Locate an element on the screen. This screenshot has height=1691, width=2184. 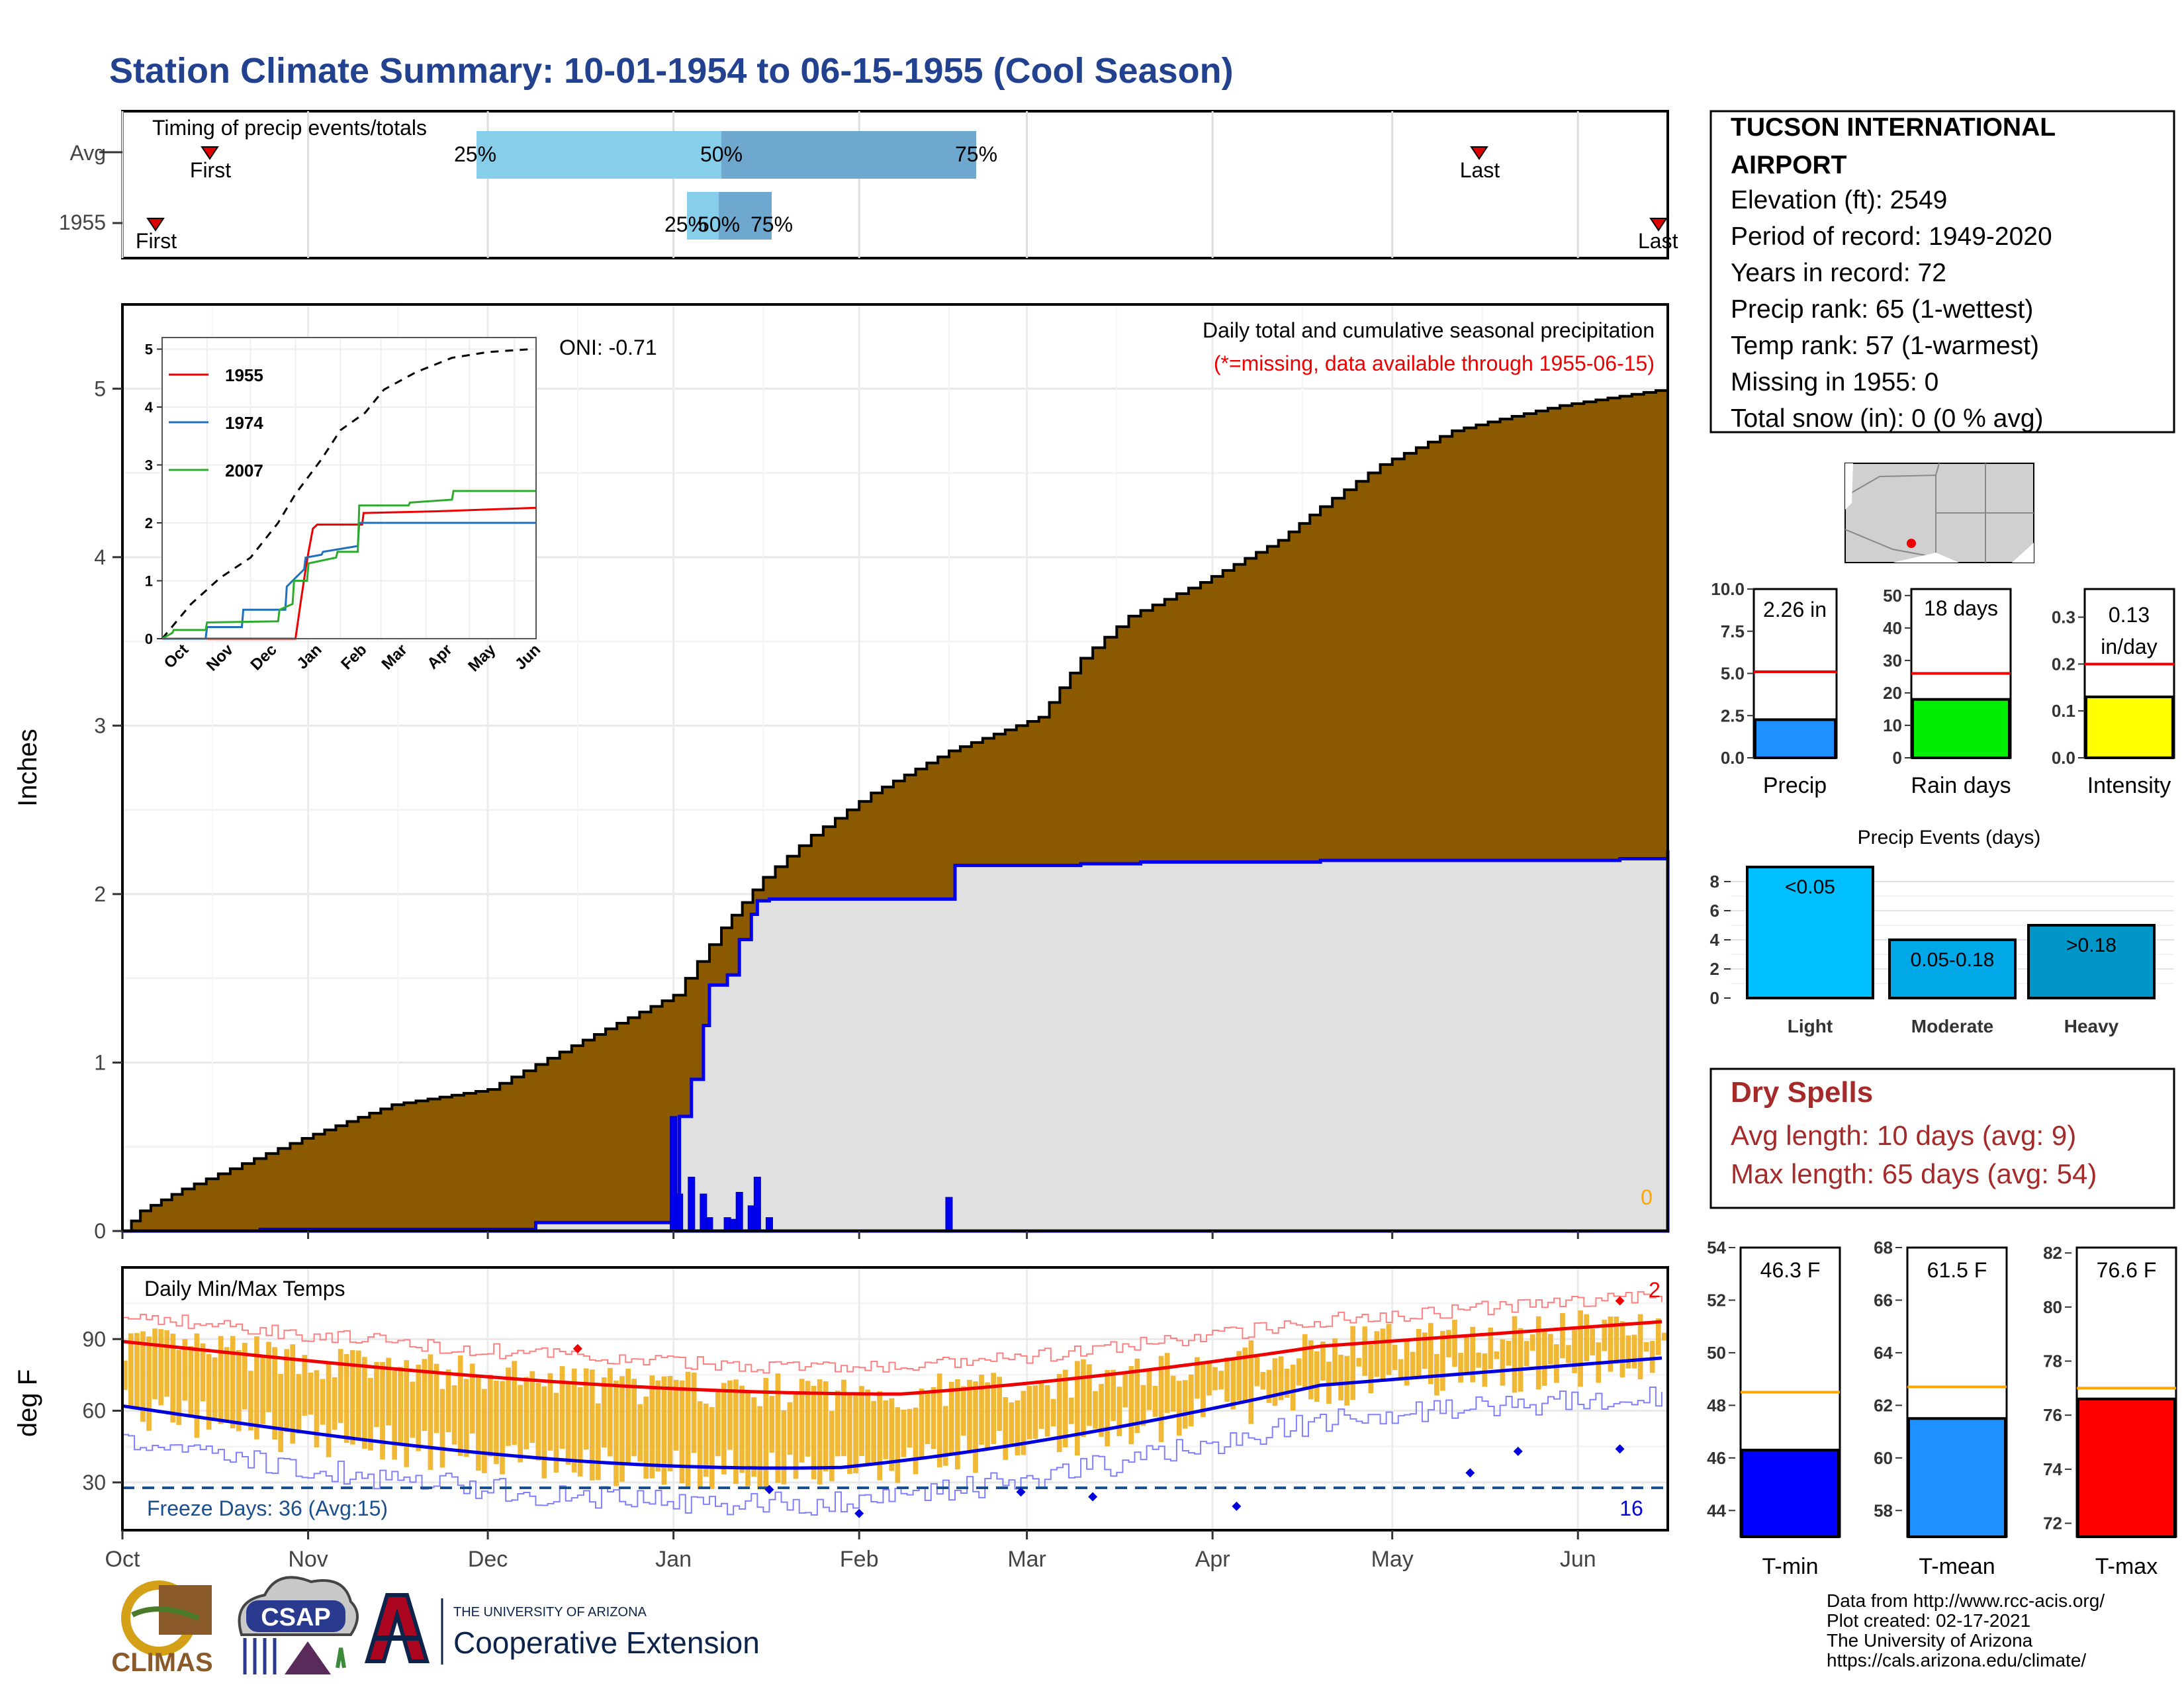
average-min-line is located at coordinates (892, 1413).